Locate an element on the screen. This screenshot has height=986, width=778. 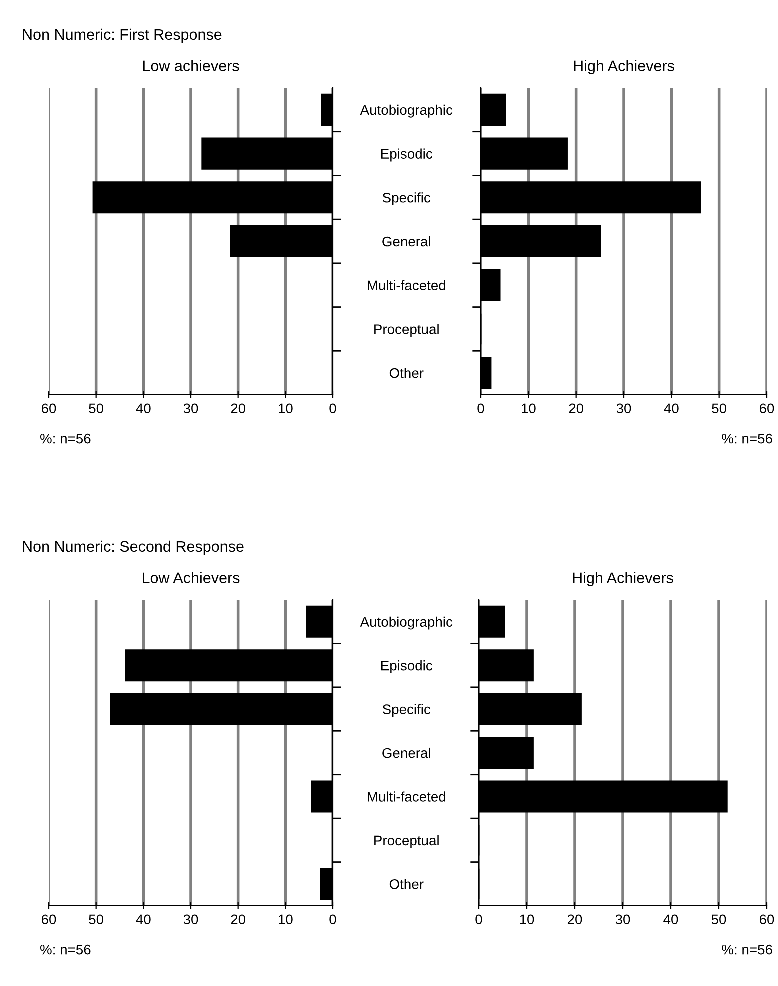
chart-subtitle: Low achievers is located at coordinates (191, 66).